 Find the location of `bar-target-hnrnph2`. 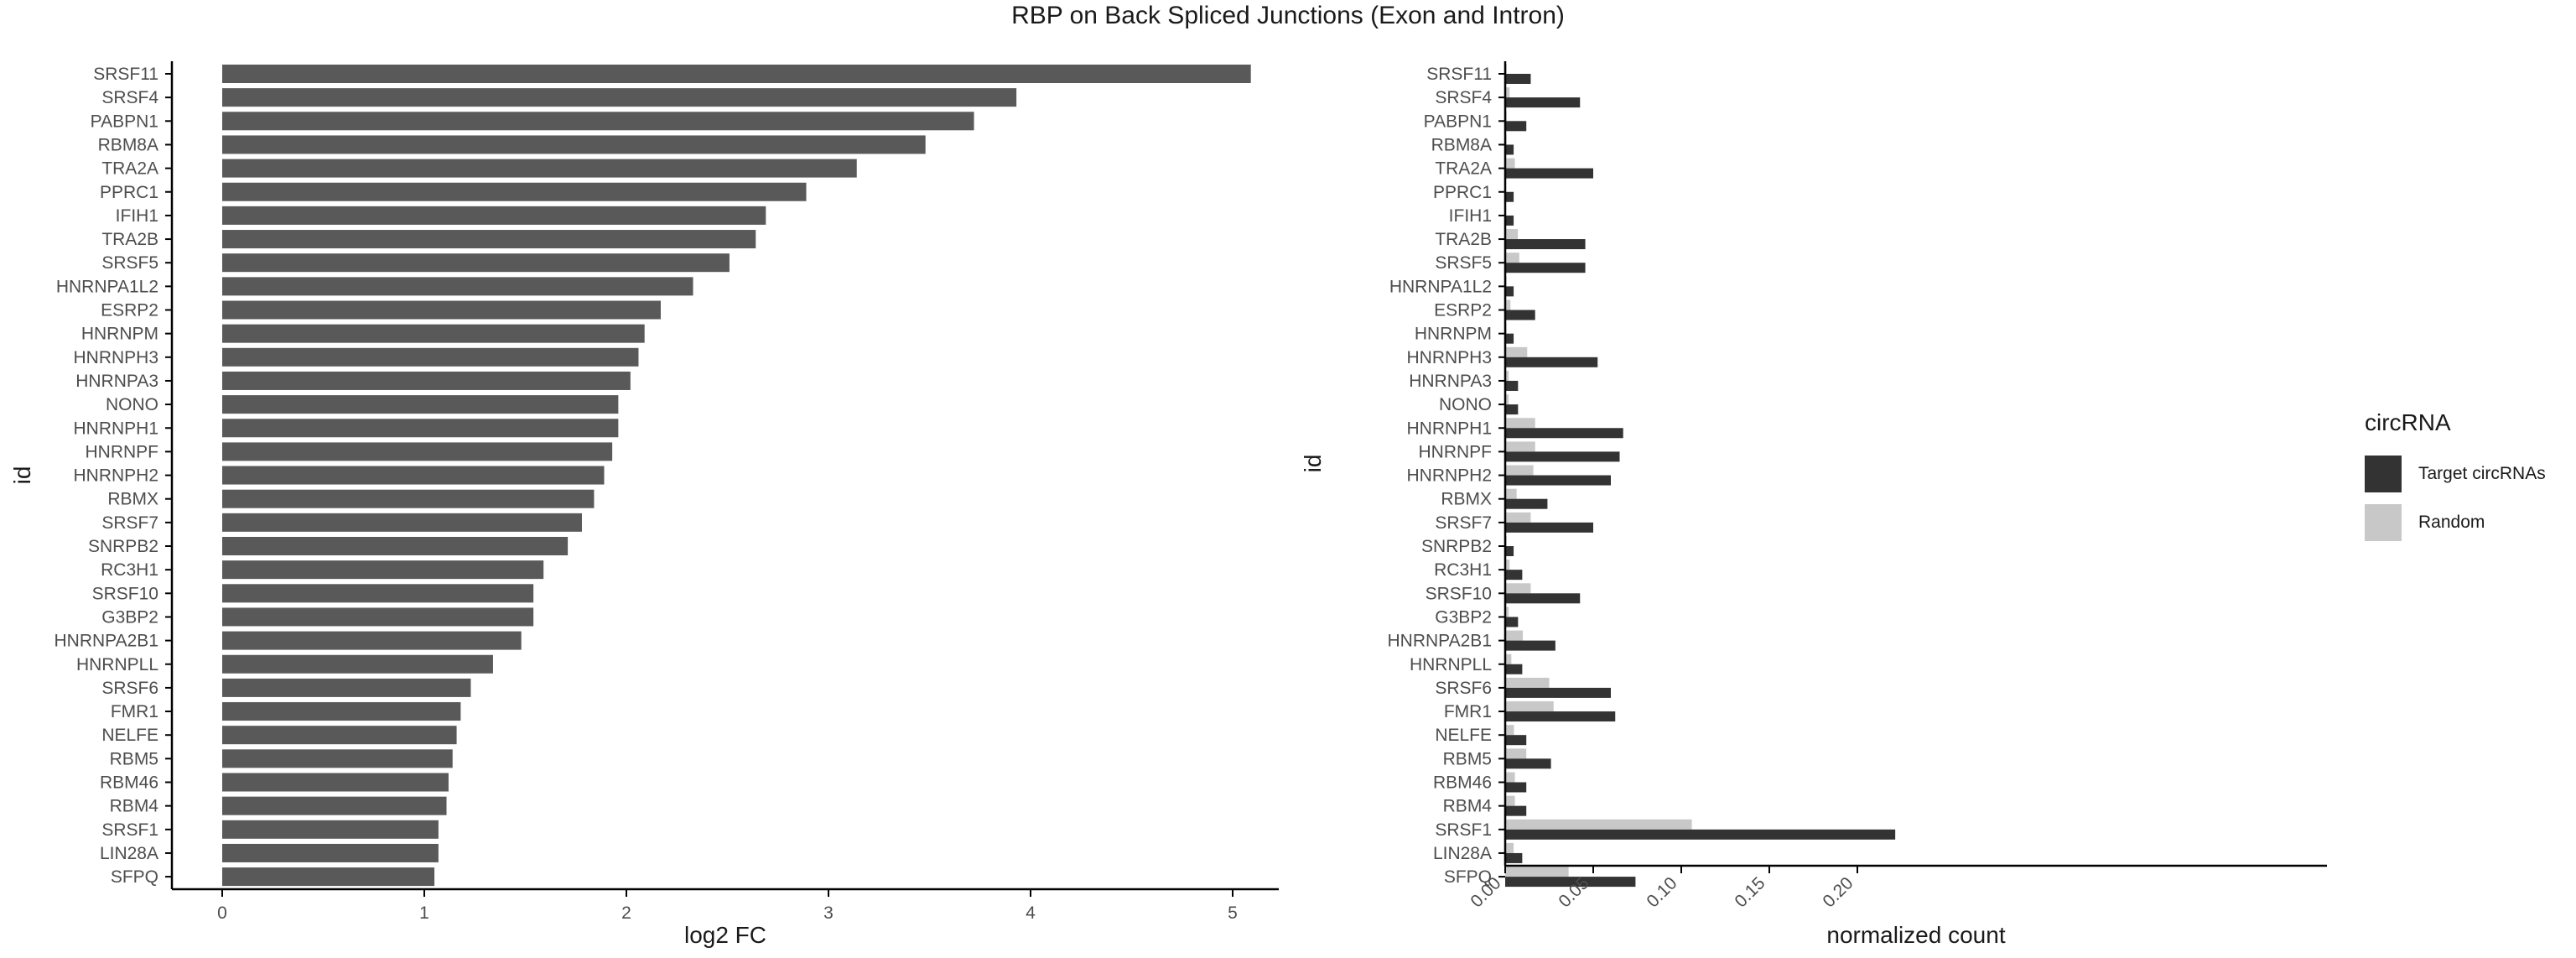

bar-target-hnrnph2 is located at coordinates (1558, 480).